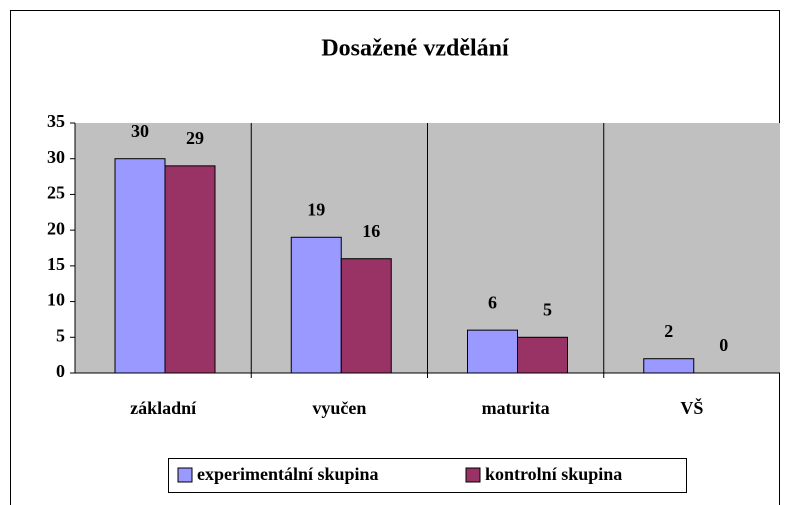 The height and width of the screenshot is (505, 790). What do you see at coordinates (415, 49) in the screenshot?
I see `chart-title: Dosažené vzdělání` at bounding box center [415, 49].